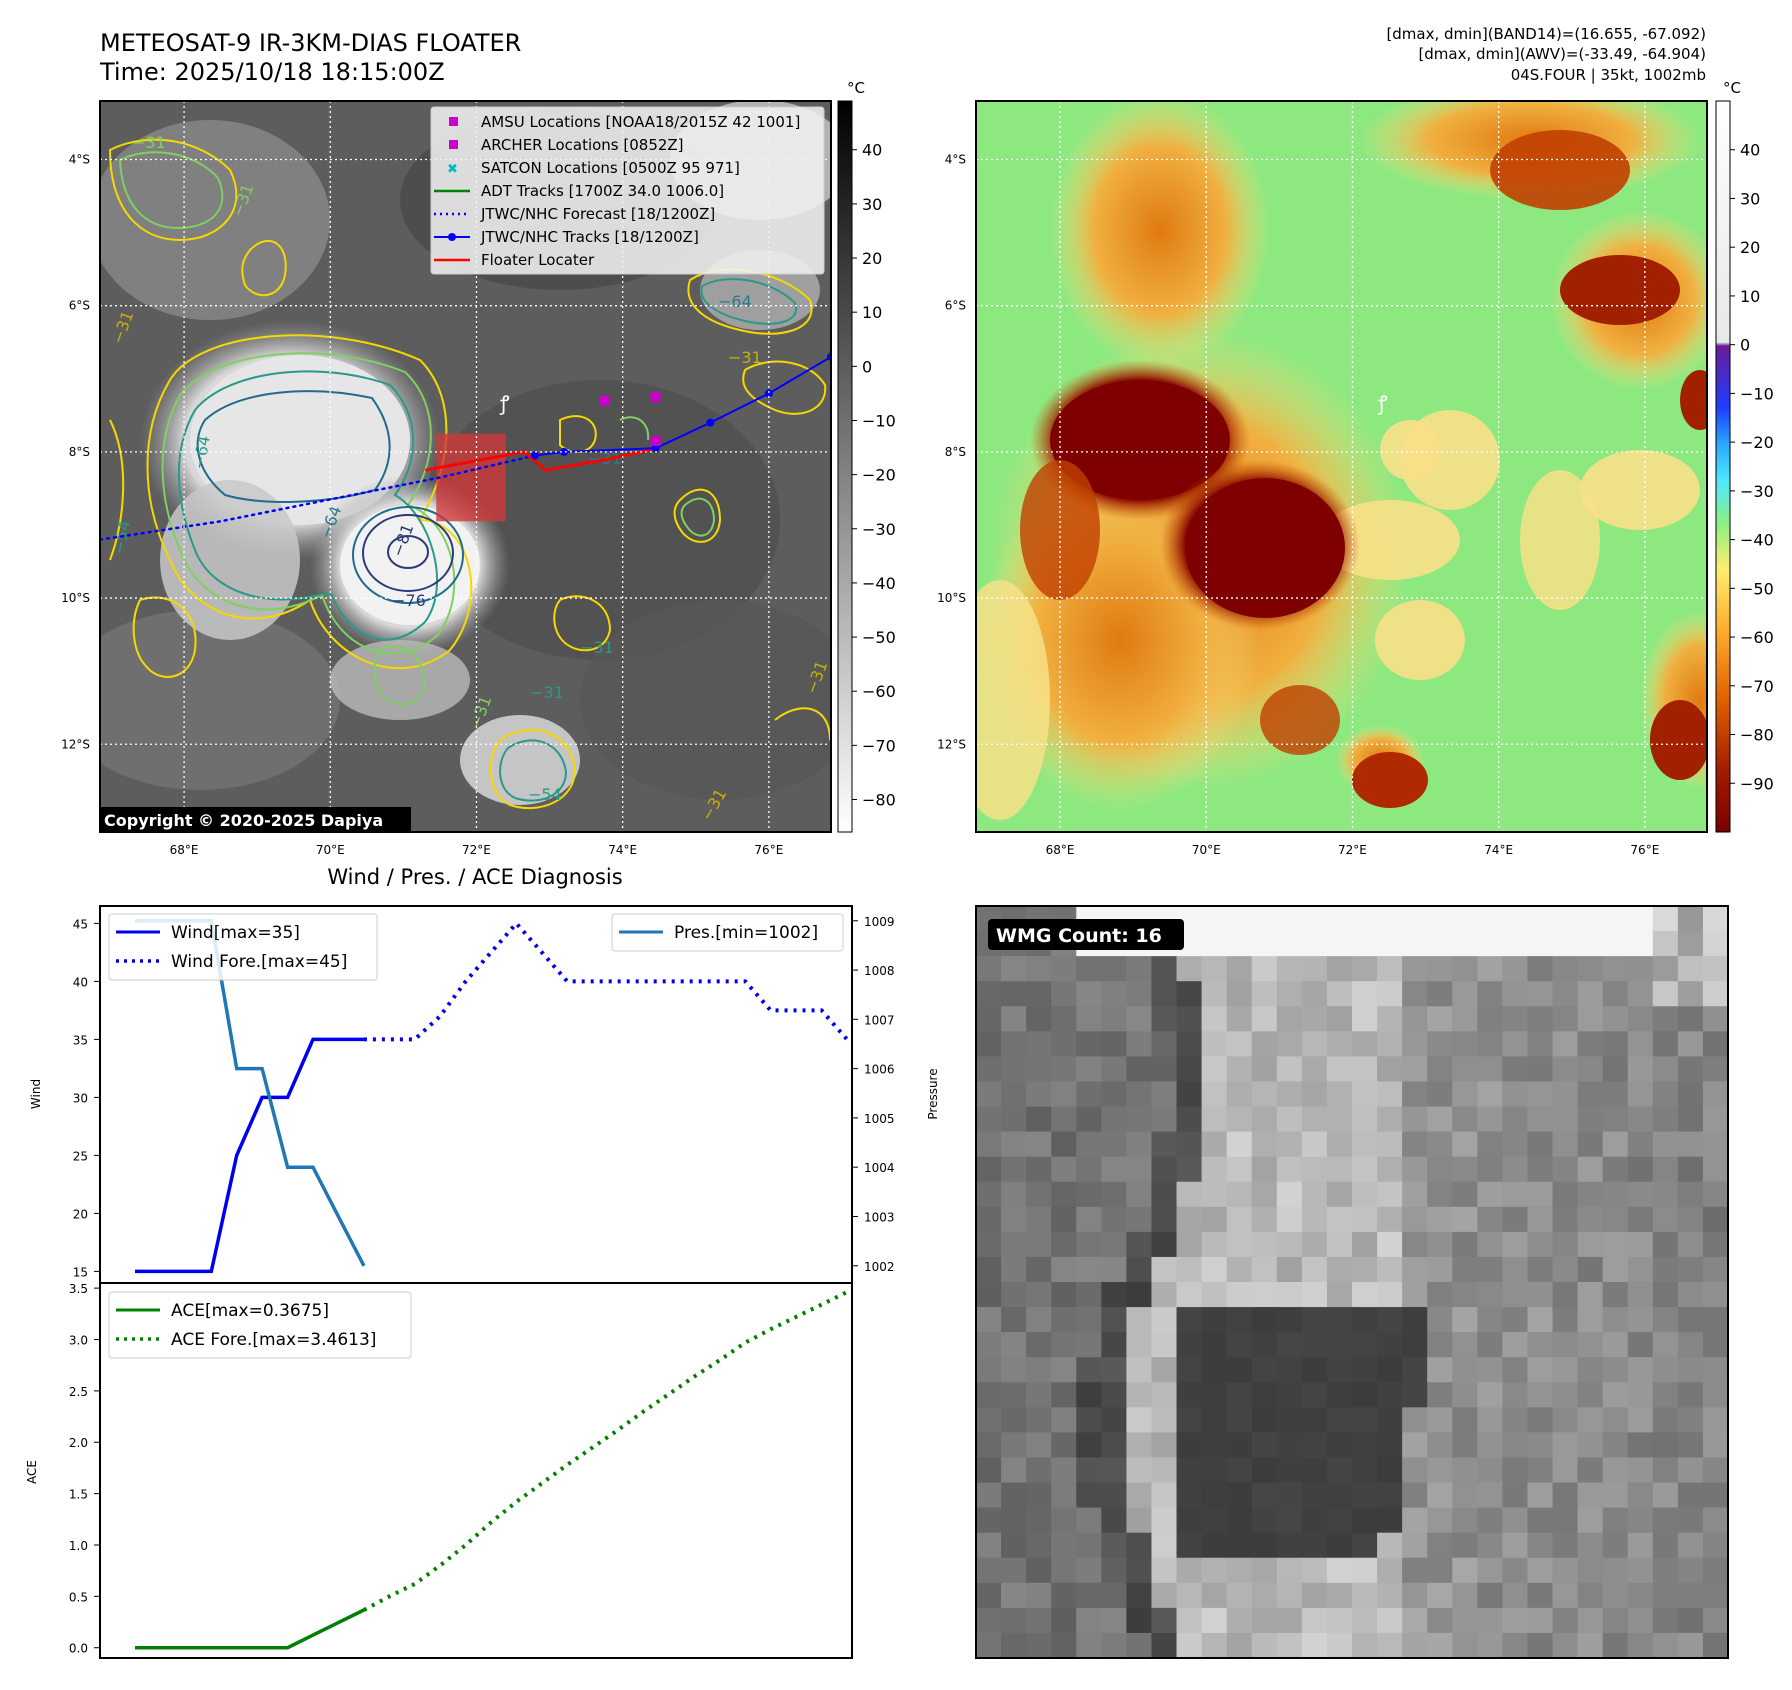  Describe the element at coordinates (80, 1040) in the screenshot. I see `wind-tick-label: 35` at that location.